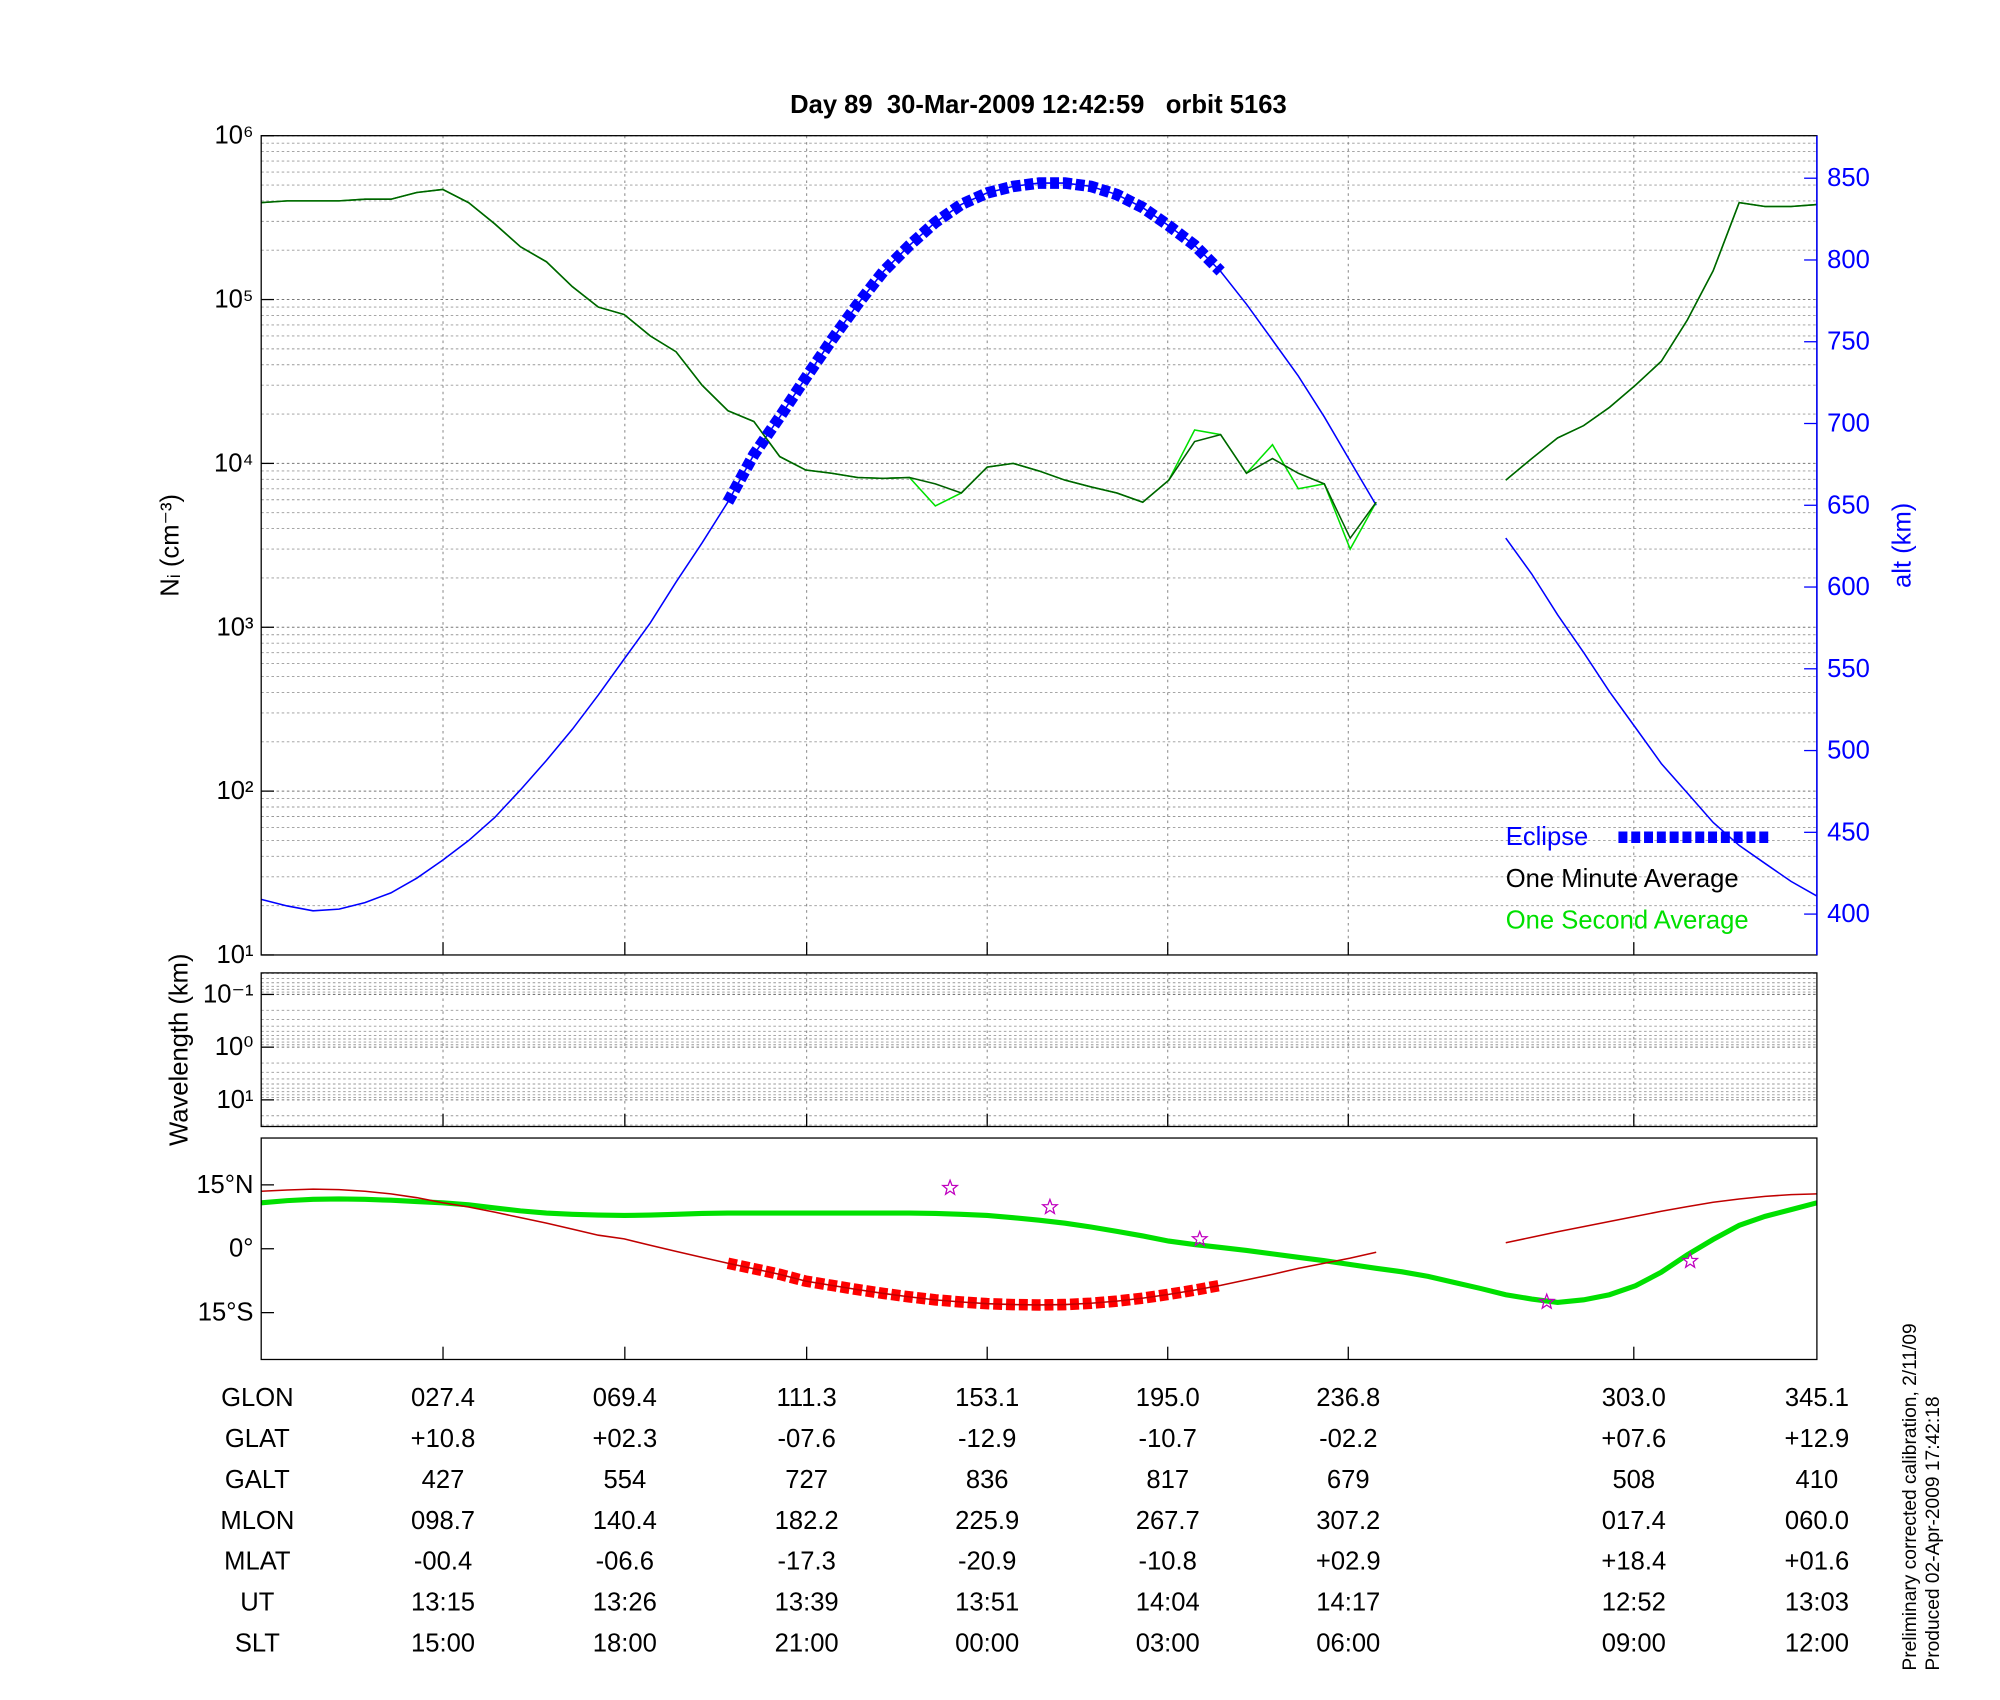 The image size is (2000, 1700). I want to click on cell: -10.8, so click(1168, 1562).